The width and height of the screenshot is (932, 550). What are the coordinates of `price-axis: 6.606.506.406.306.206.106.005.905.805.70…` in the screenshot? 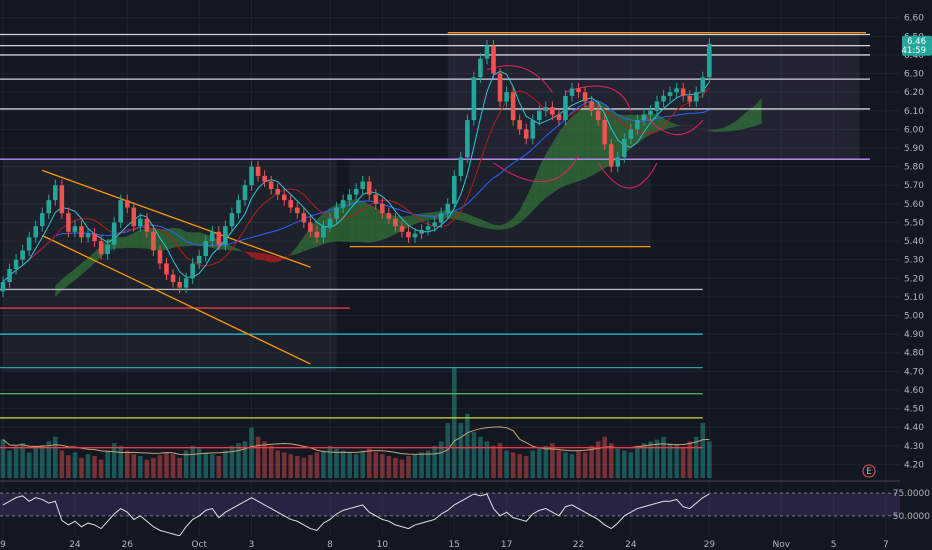 It's located at (916, 240).